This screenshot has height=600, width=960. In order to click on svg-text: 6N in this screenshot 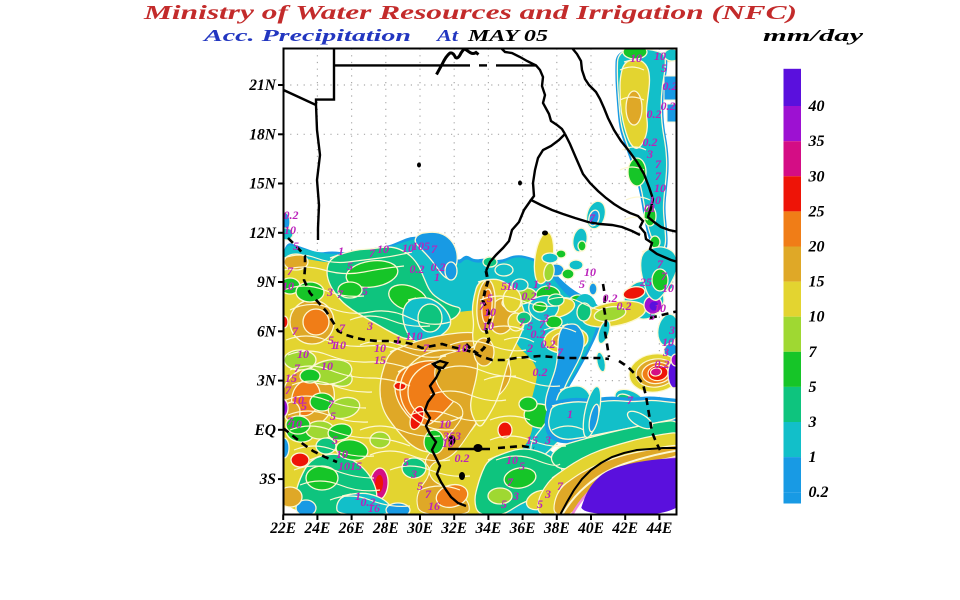, I will do `click(267, 331)`.